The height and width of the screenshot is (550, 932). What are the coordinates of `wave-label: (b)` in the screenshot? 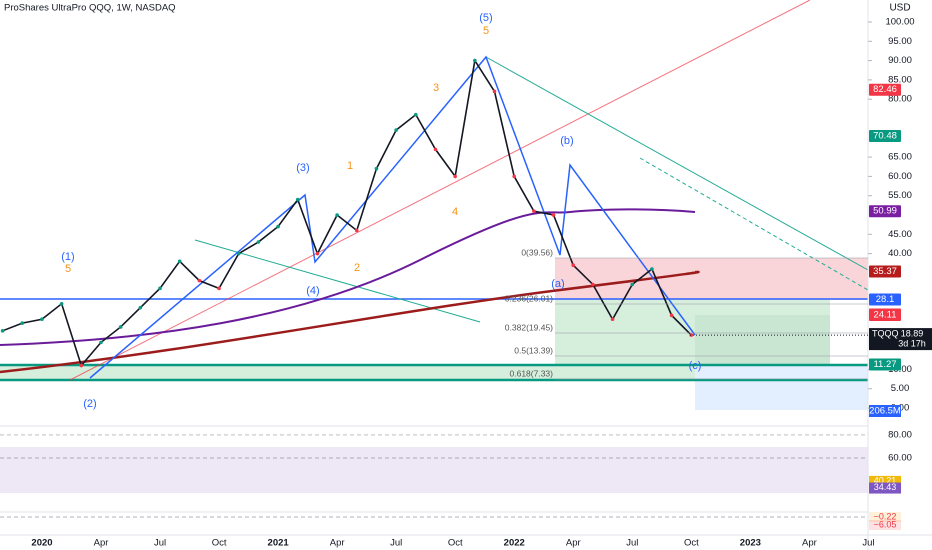 It's located at (566, 141).